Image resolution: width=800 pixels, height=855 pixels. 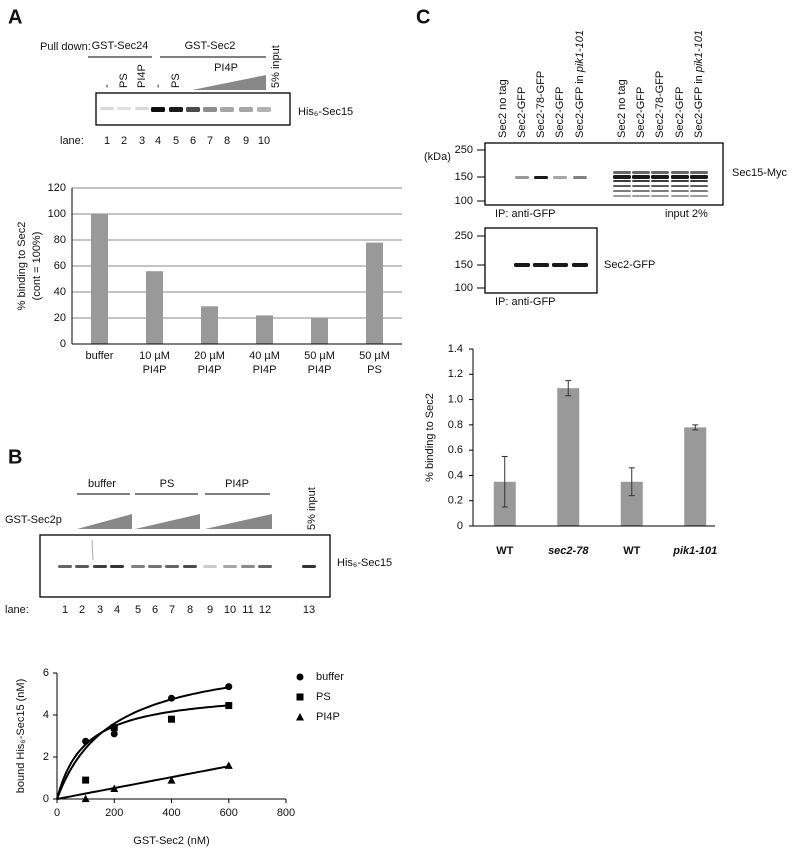 What do you see at coordinates (46, 673) in the screenshot?
I see `y-tick-label: 6` at bounding box center [46, 673].